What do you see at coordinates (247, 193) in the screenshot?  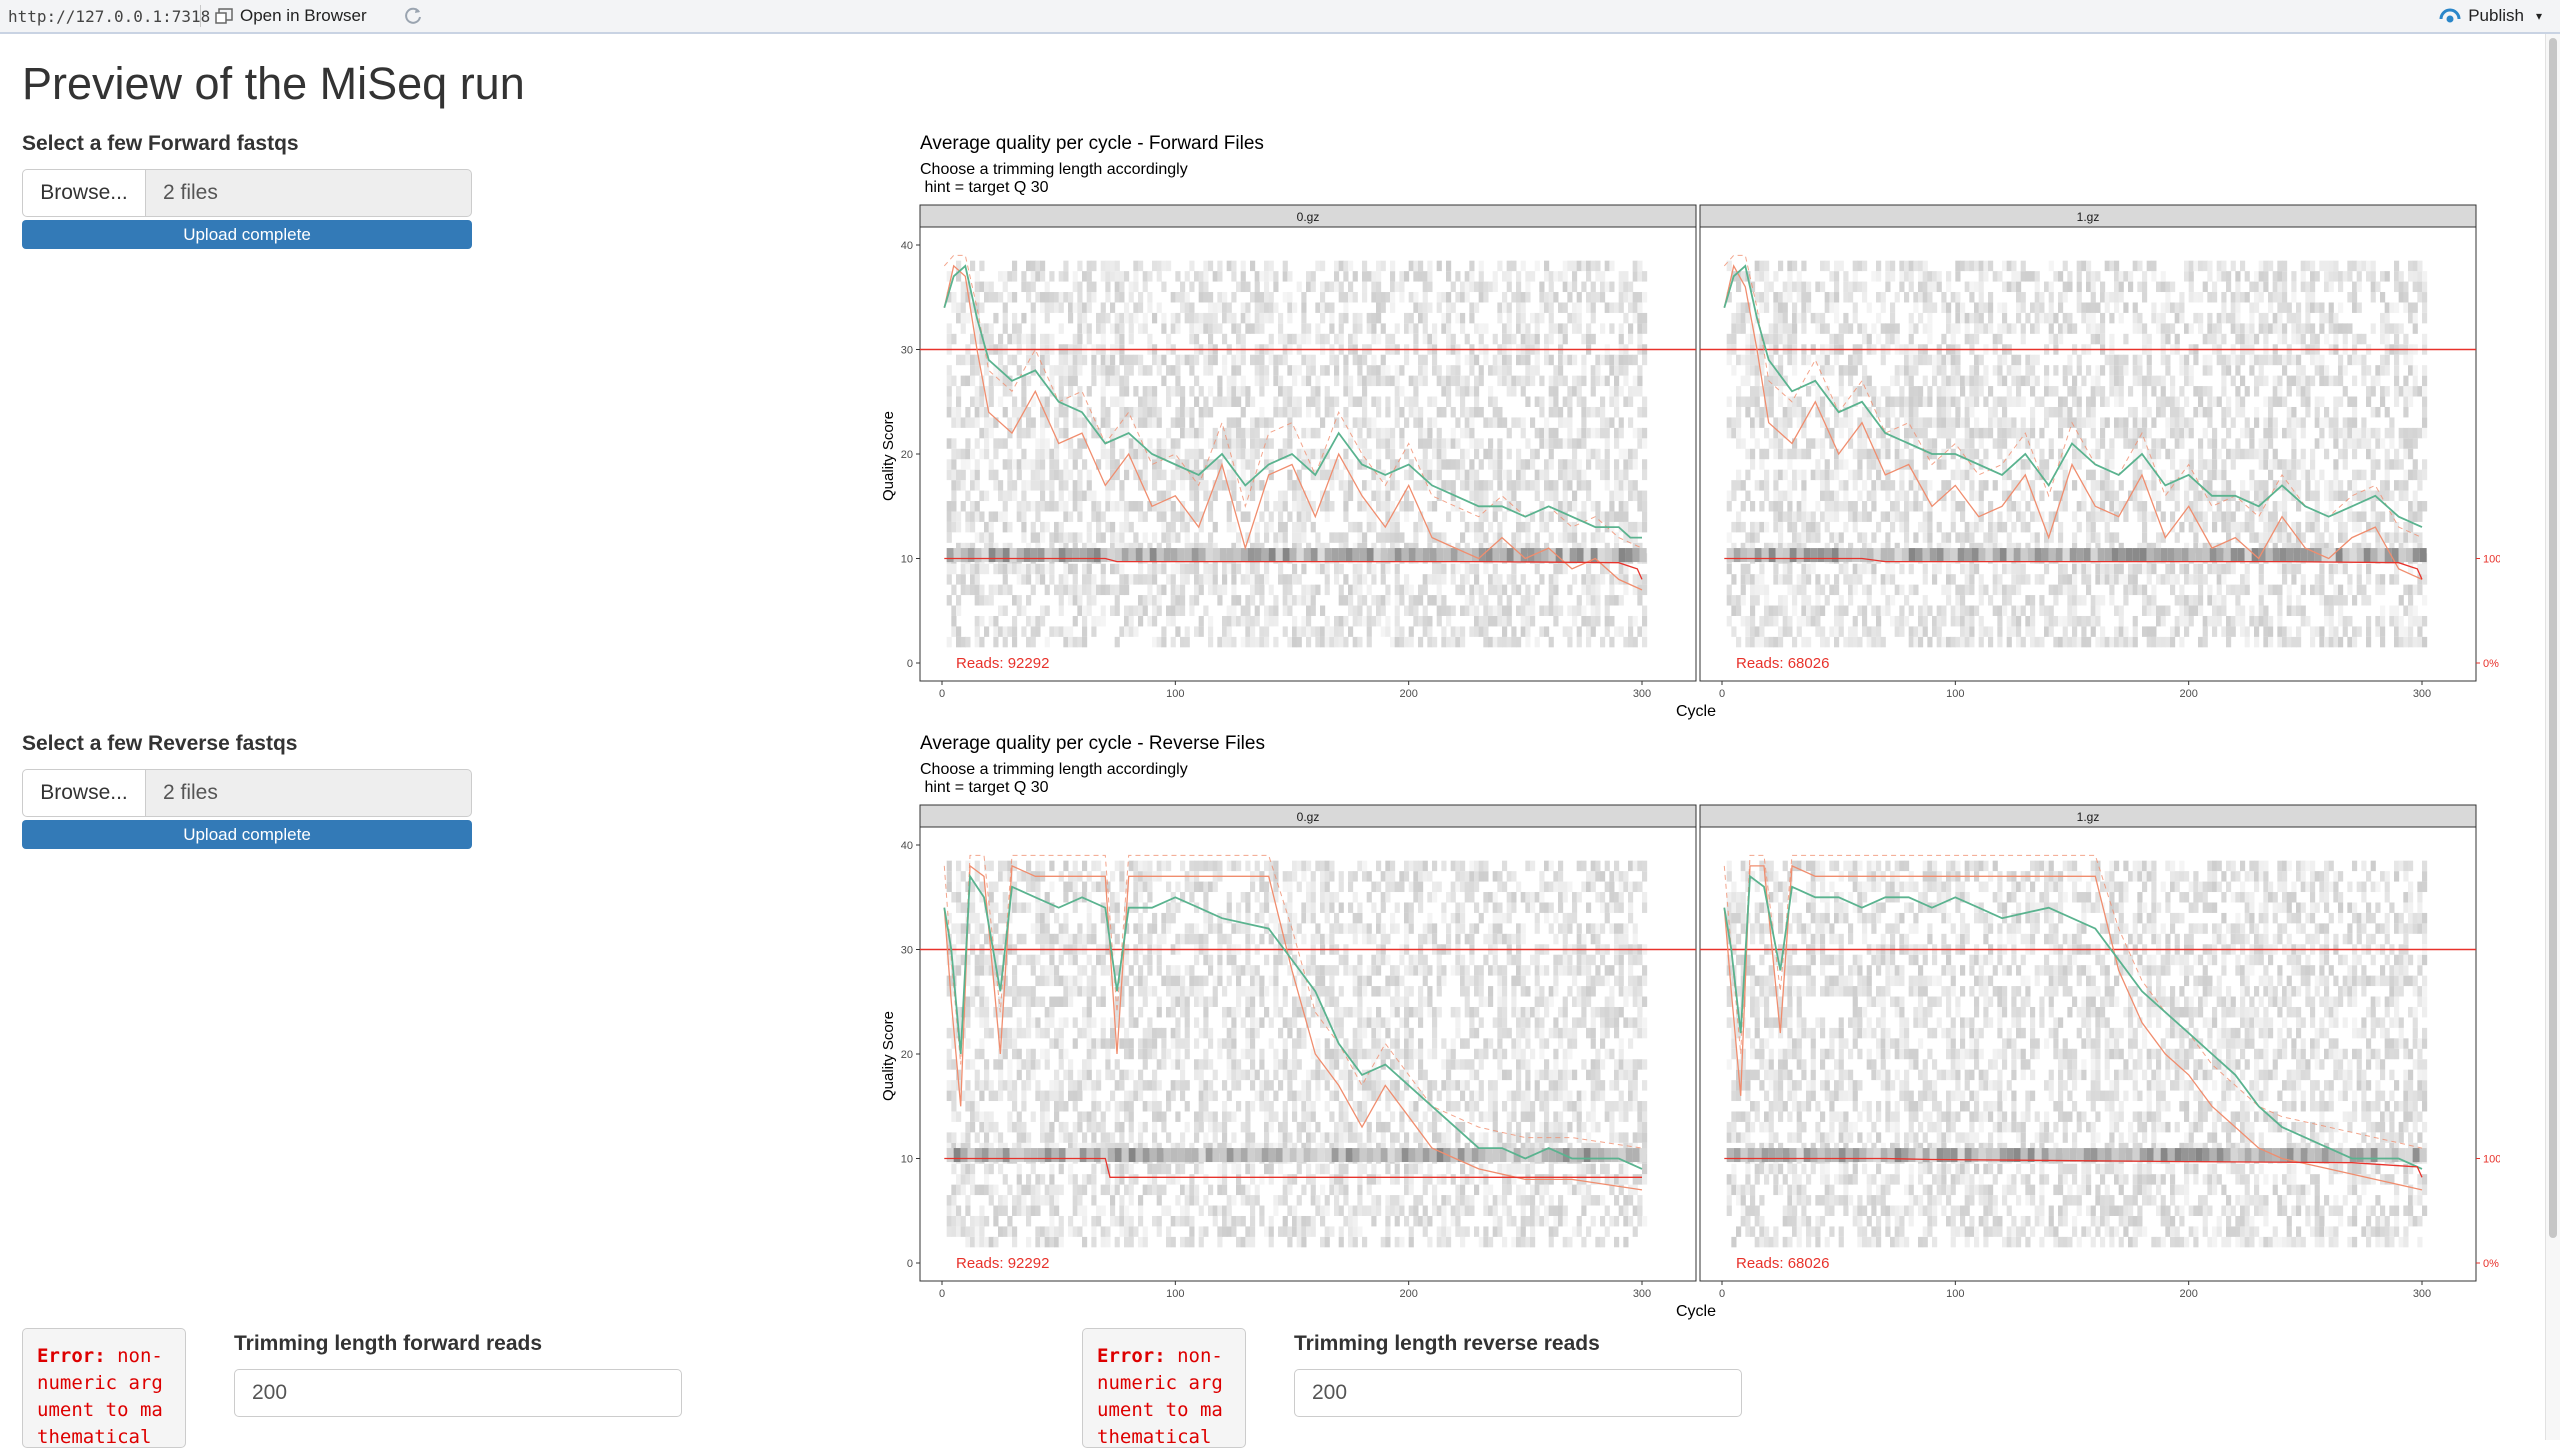 I see `forward-fastq-input: Browse... 2 files` at bounding box center [247, 193].